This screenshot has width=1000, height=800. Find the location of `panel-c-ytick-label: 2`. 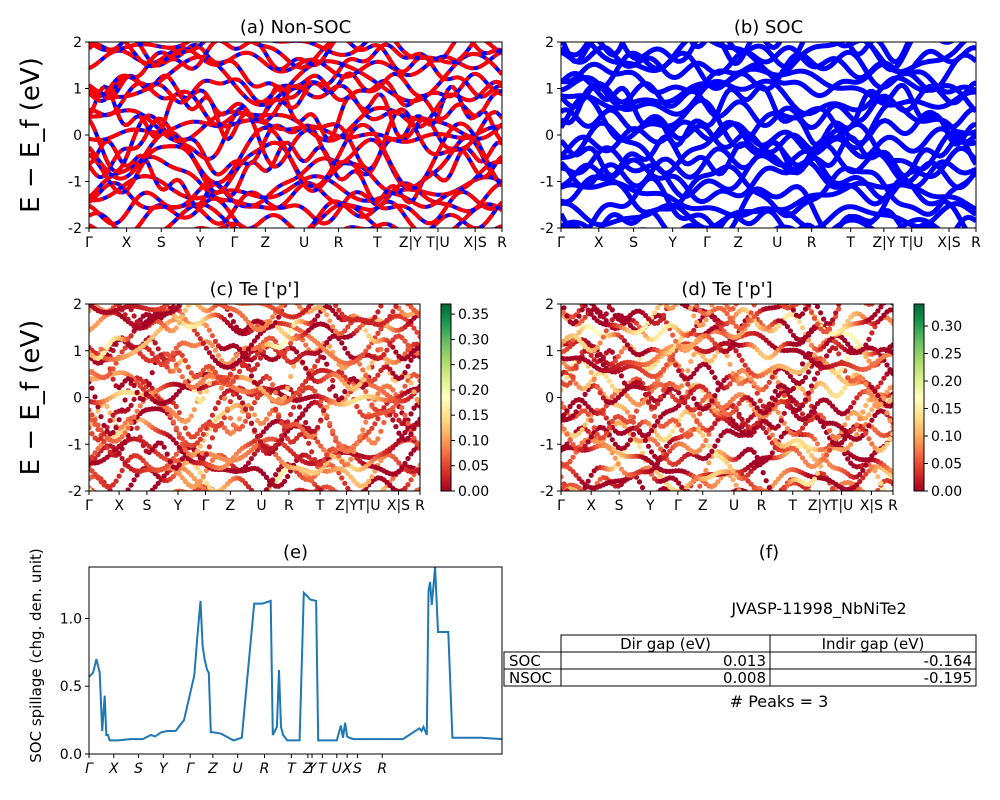

panel-c-ytick-label: 2 is located at coordinates (77, 305).